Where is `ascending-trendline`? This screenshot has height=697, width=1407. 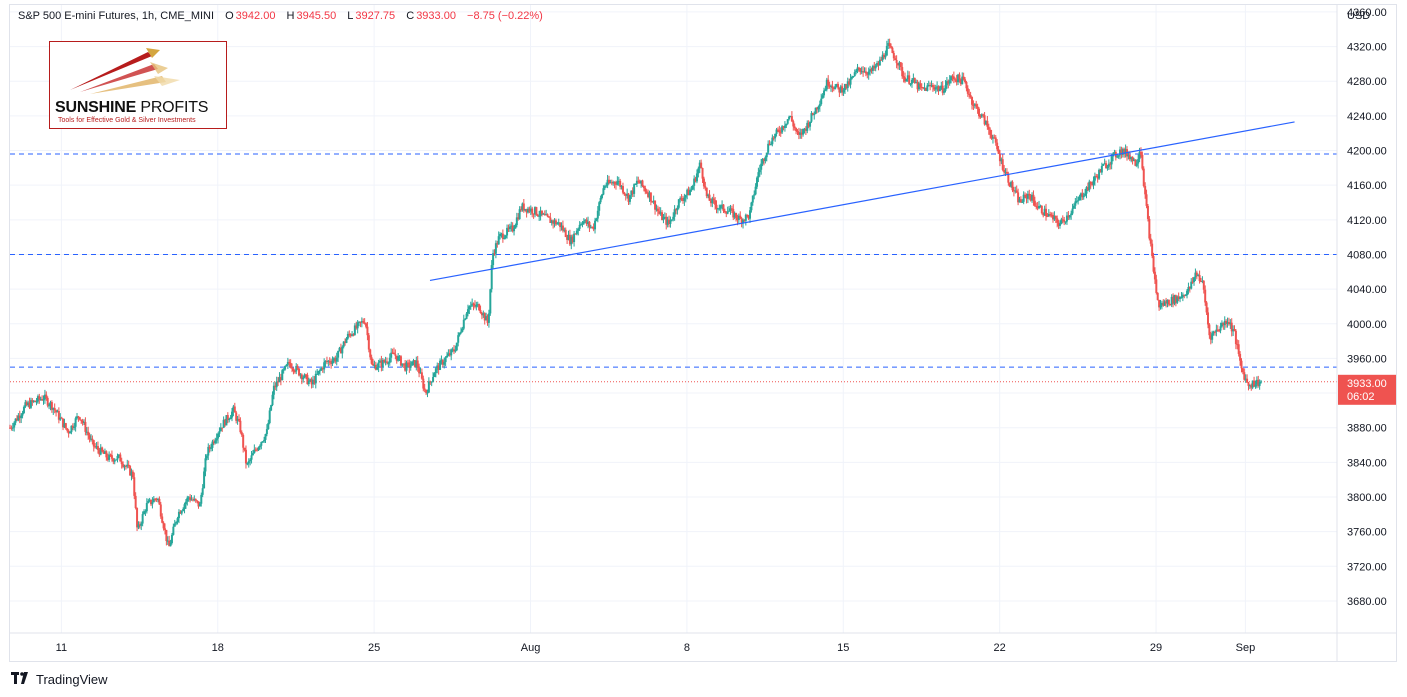 ascending-trendline is located at coordinates (862, 201).